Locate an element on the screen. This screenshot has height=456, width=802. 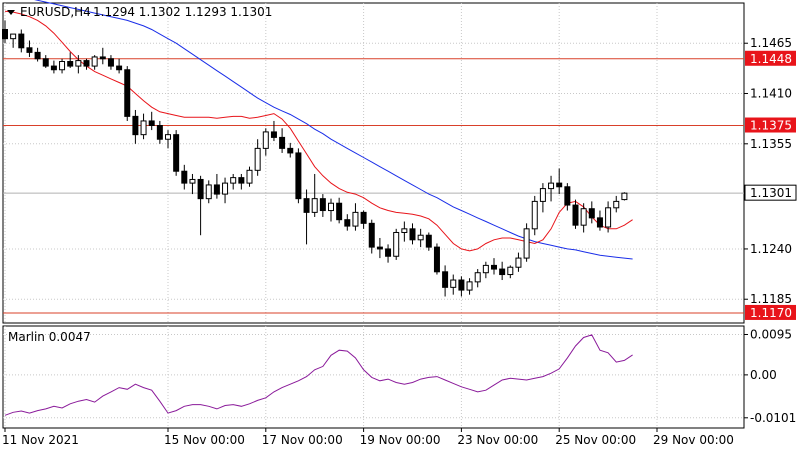
symbol-label: EURUSD,H4 is located at coordinates (55, 12).